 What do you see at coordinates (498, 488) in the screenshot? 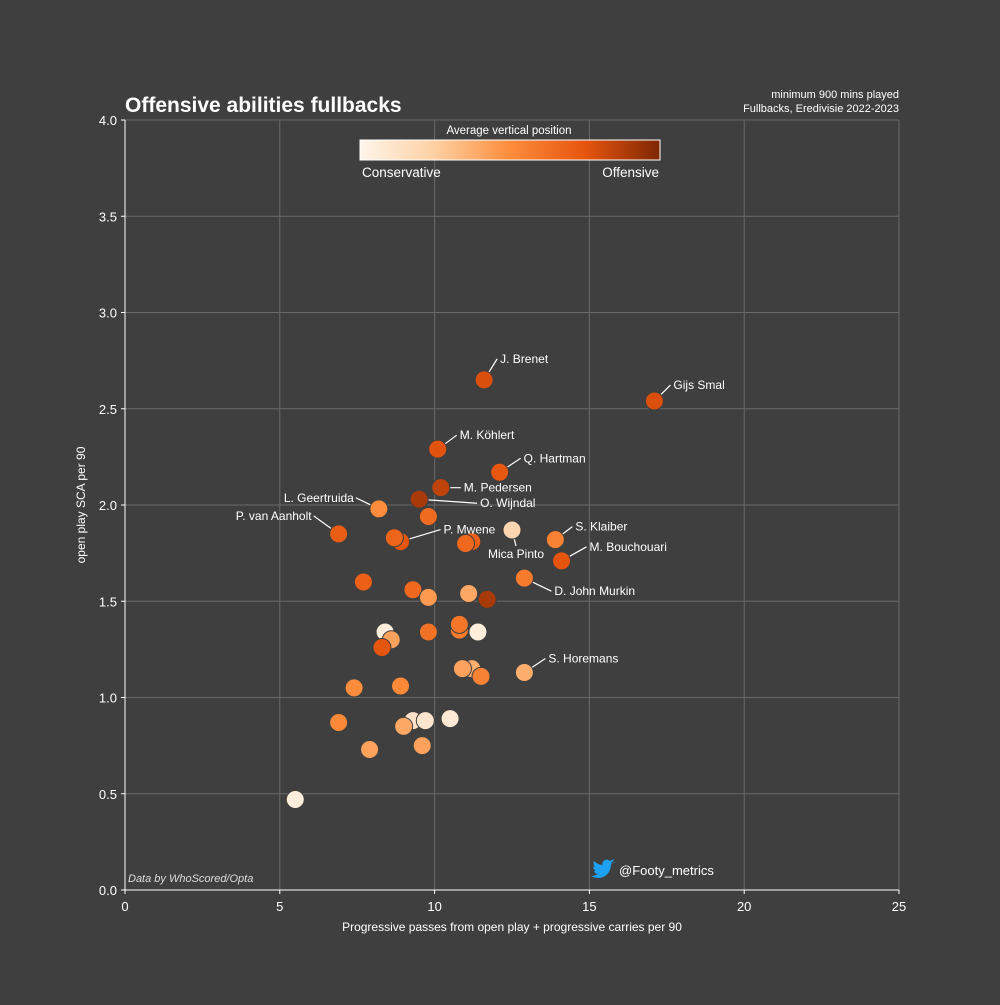
I see `point-label: M. Pedersen` at bounding box center [498, 488].